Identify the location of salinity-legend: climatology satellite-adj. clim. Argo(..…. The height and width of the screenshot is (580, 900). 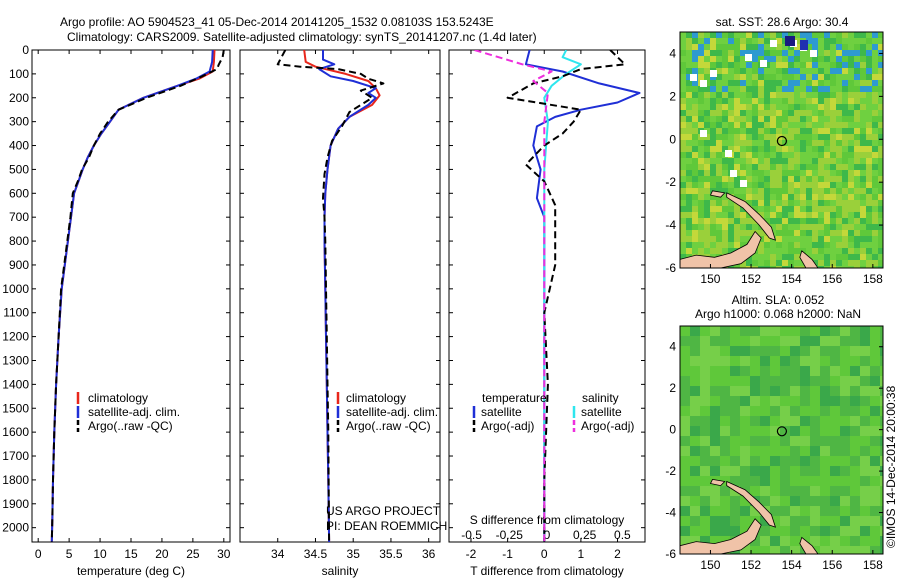
(387, 412).